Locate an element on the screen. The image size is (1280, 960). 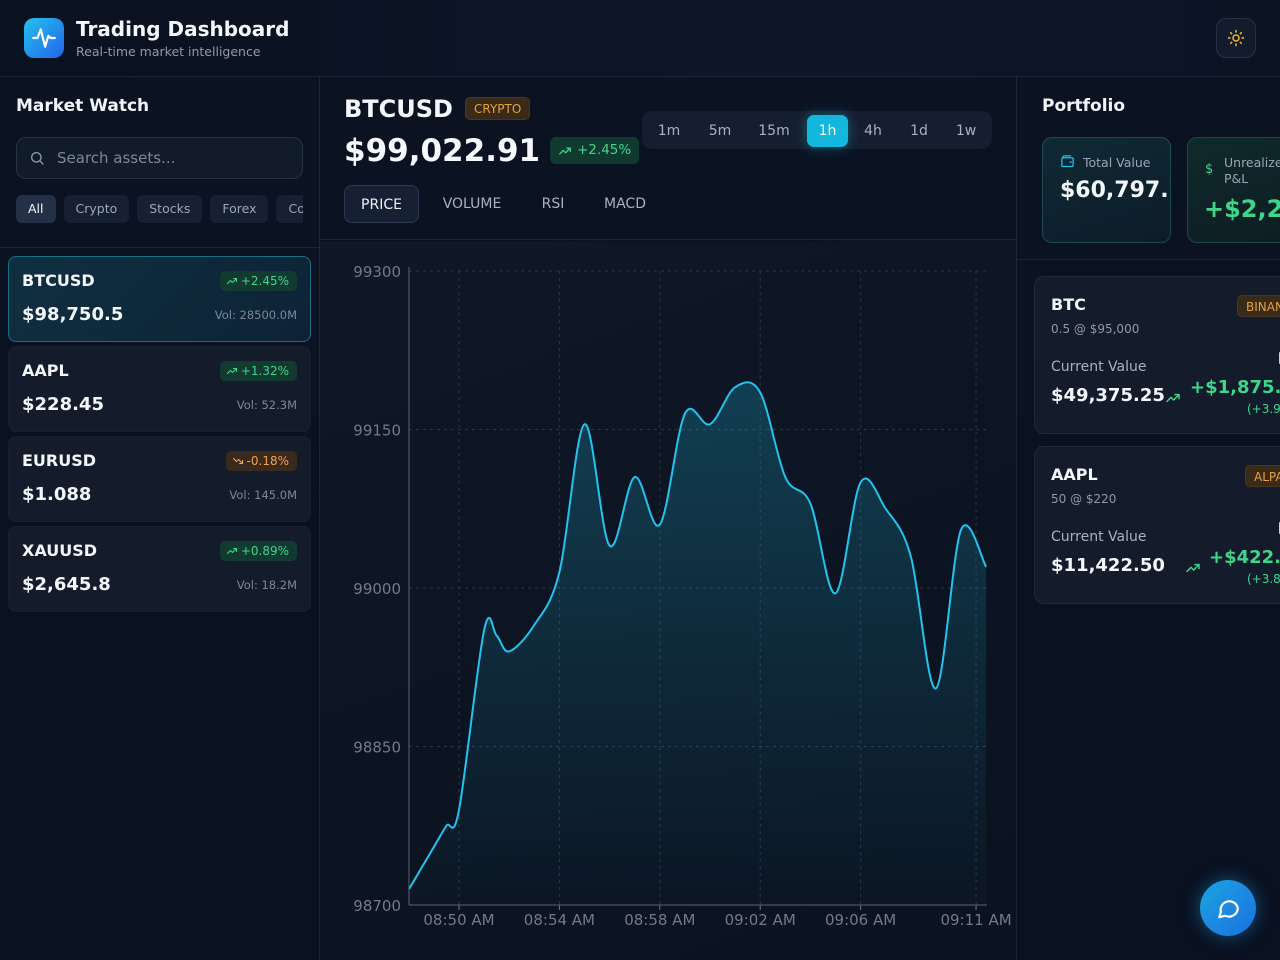
instrument-change: +2.45% is located at coordinates (604, 150).